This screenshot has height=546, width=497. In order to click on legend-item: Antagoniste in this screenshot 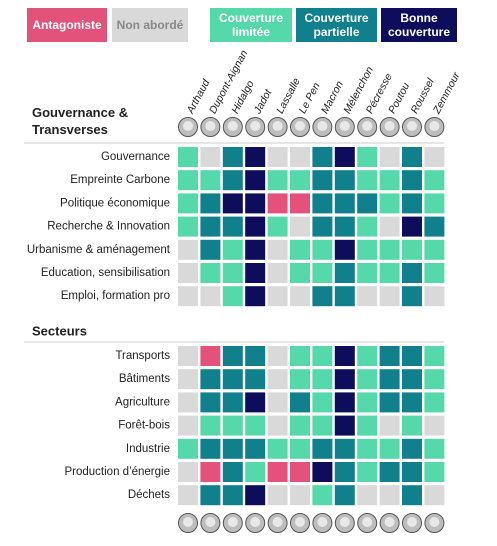, I will do `click(67, 25)`.